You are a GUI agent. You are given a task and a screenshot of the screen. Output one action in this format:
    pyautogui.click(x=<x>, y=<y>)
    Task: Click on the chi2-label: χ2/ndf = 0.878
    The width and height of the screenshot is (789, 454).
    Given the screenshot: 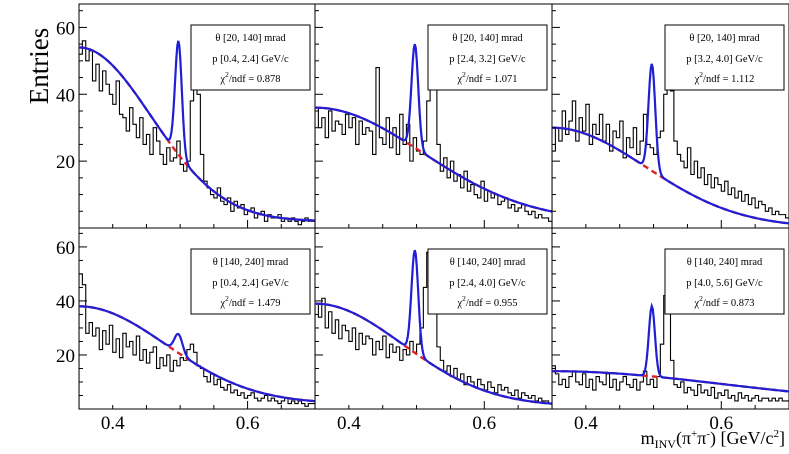 What is the action you would take?
    pyautogui.click(x=249, y=77)
    